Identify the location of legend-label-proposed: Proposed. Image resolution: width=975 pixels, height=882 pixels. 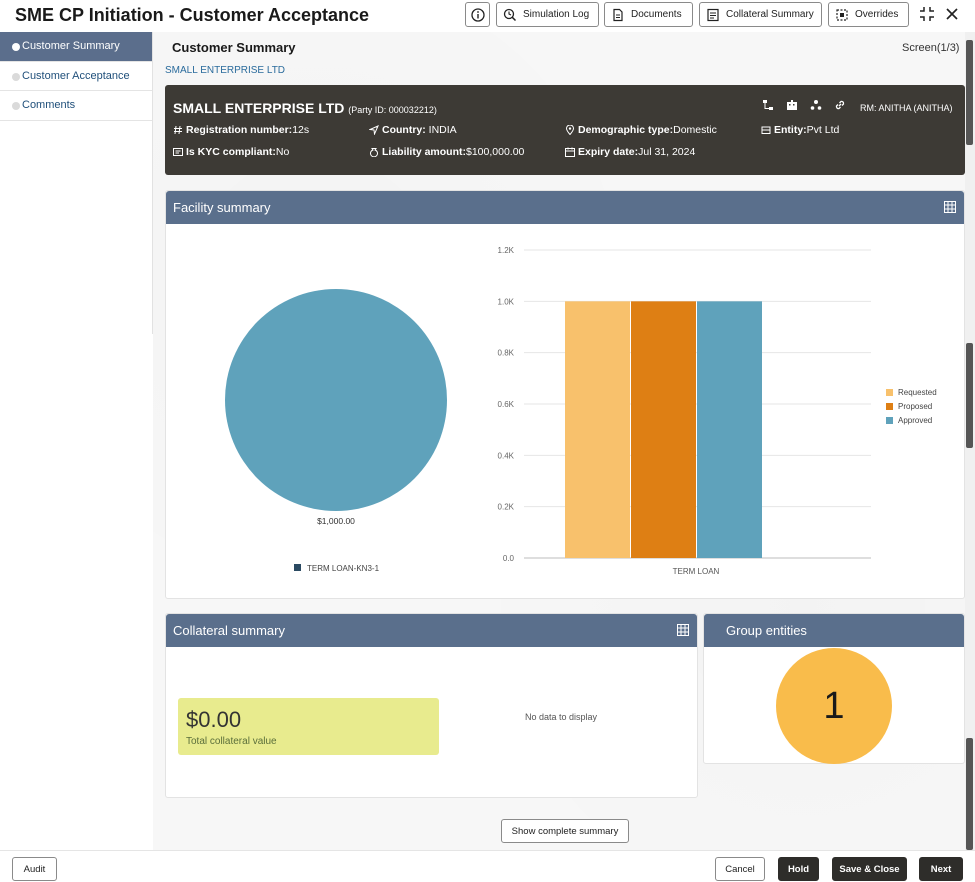
(915, 406).